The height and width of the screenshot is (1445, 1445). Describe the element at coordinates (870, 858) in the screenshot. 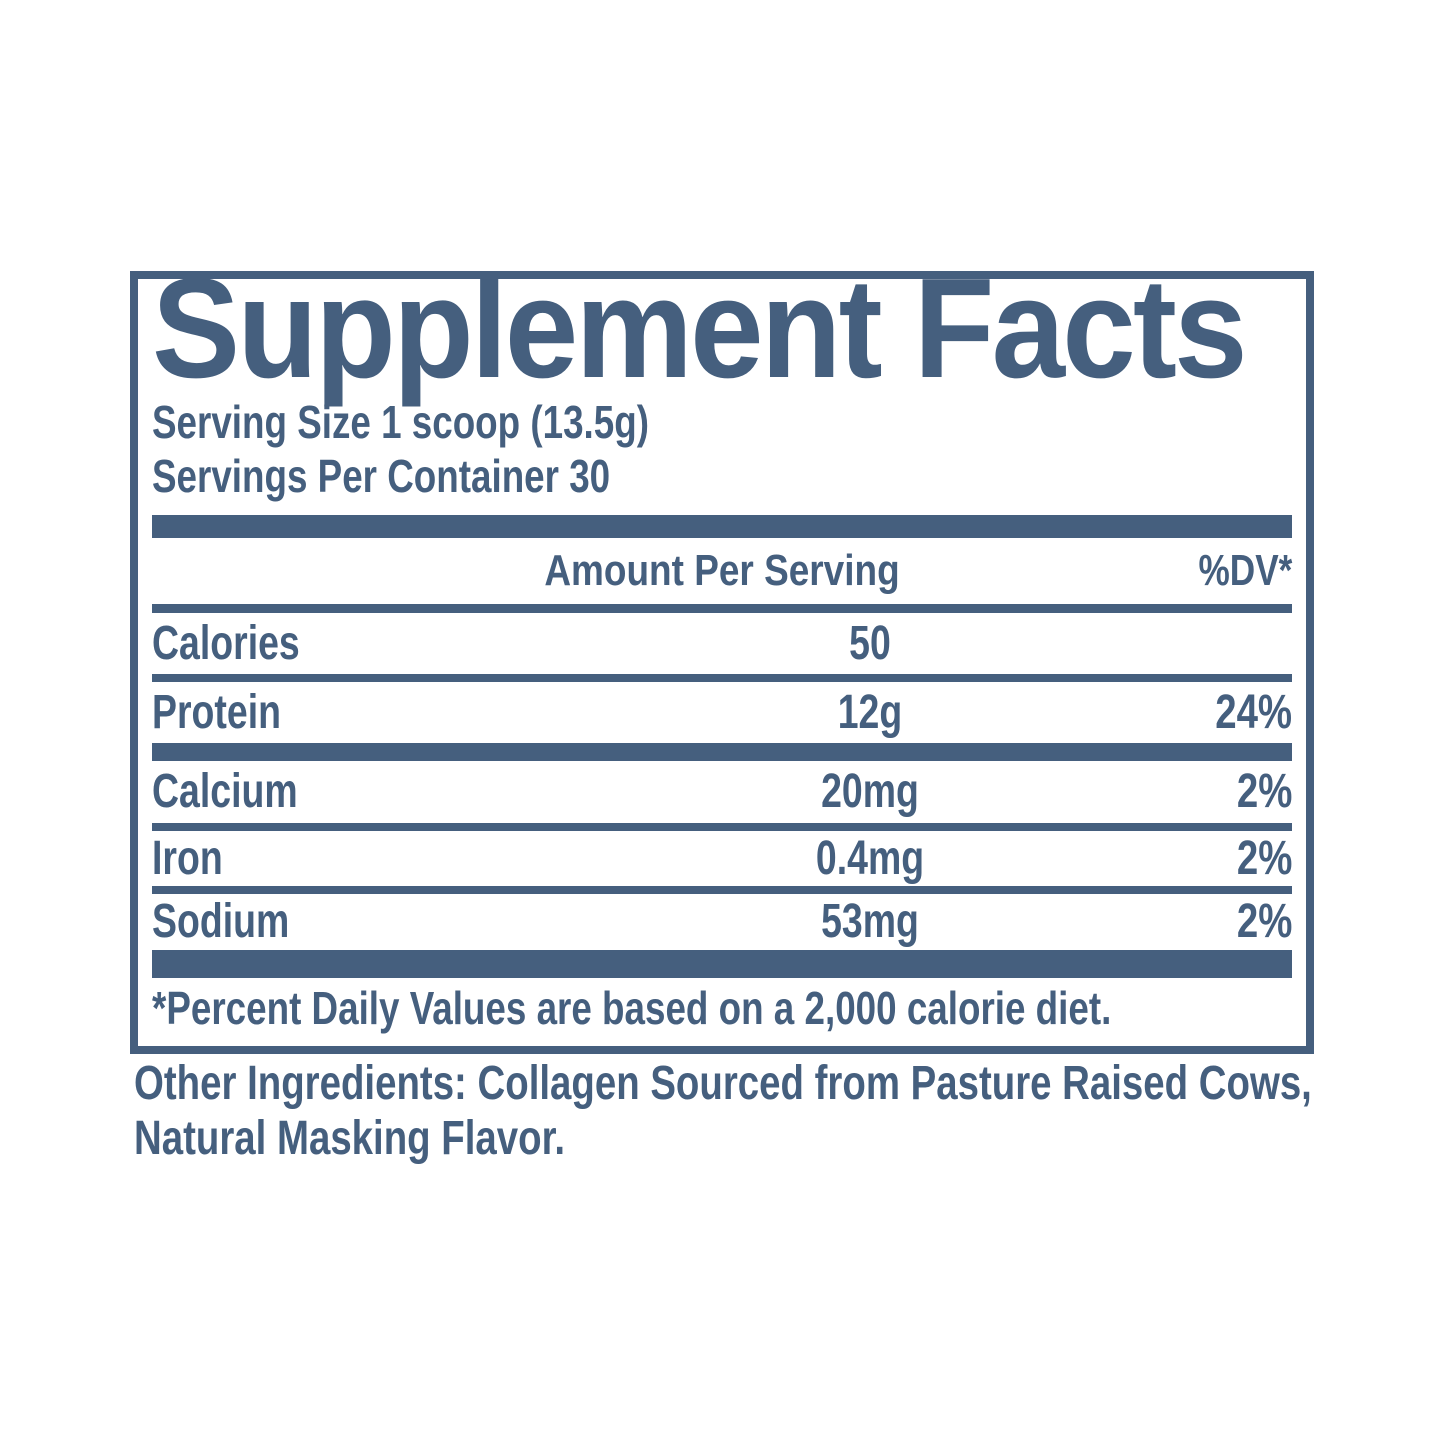

I see `nutrient-amount: 0.4mg` at that location.